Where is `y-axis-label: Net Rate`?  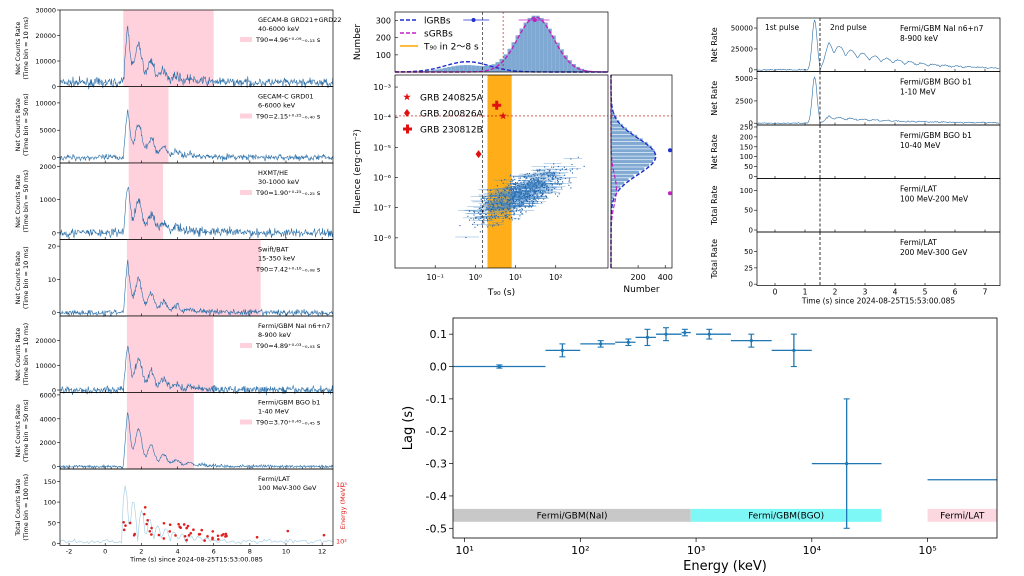 y-axis-label: Net Rate is located at coordinates (714, 98).